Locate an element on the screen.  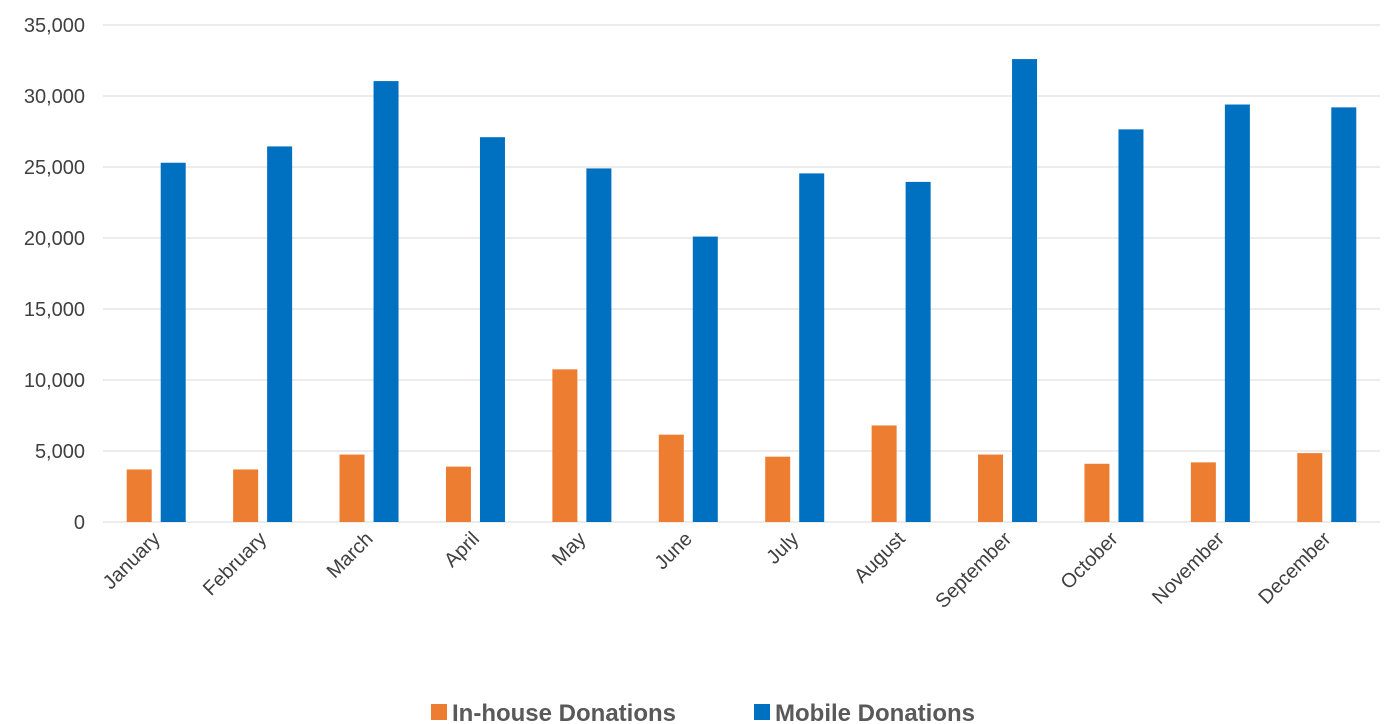
x-tick-label: October is located at coordinates (1090, 561).